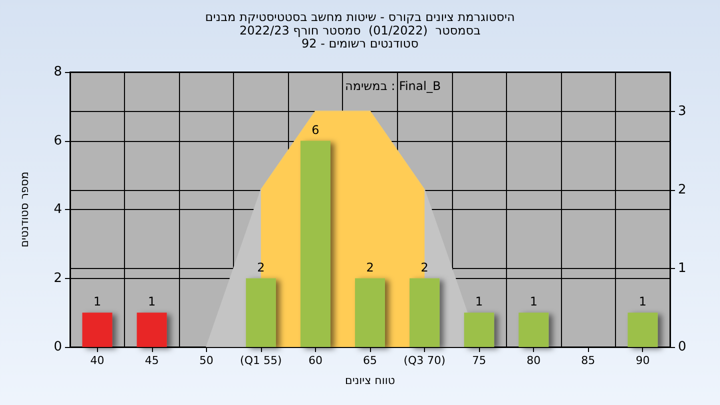 The height and width of the screenshot is (405, 720). I want to click on y-tick-label: 2, so click(58, 278).